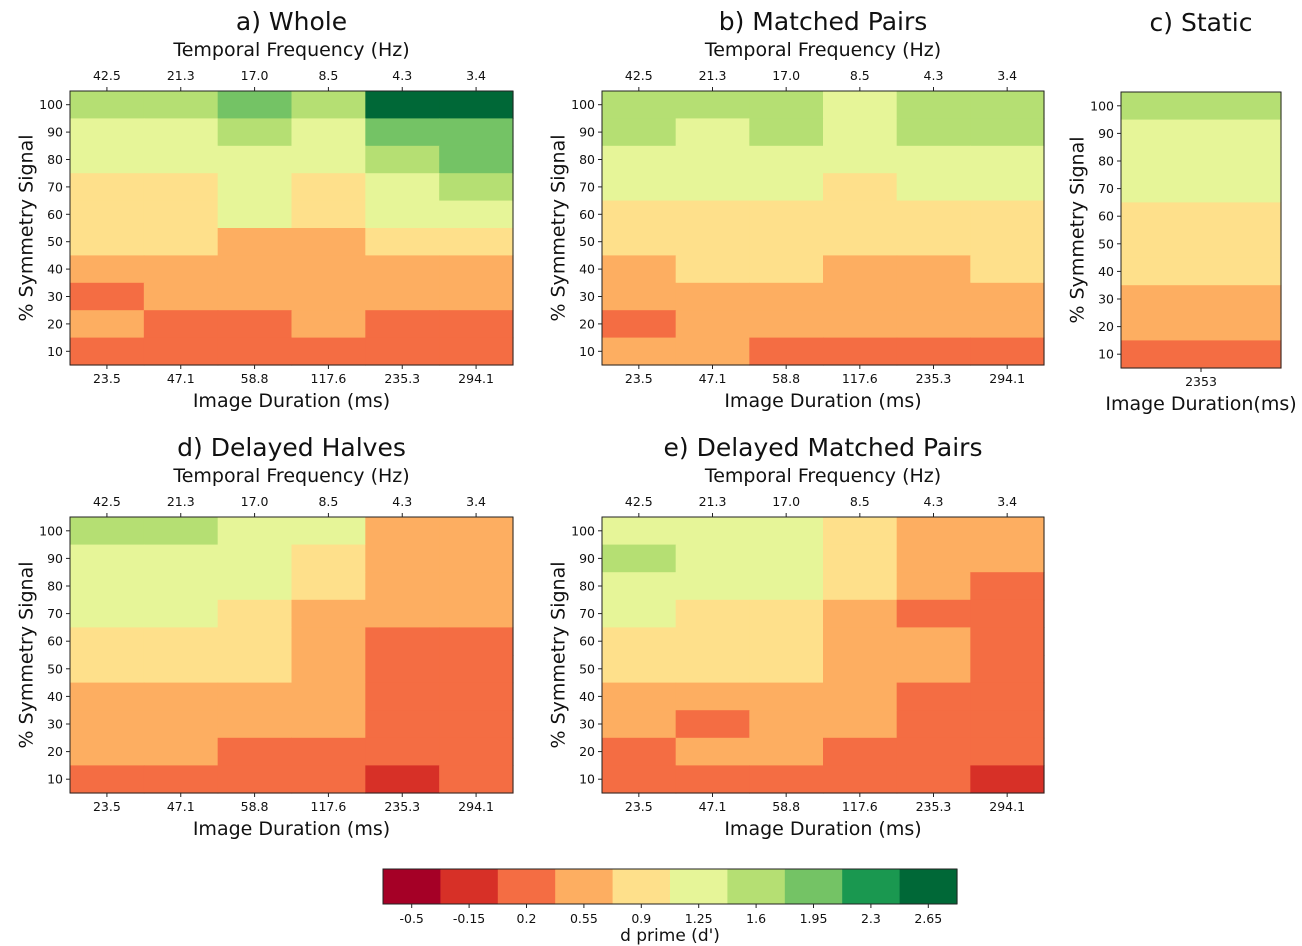 The image size is (1302, 946). What do you see at coordinates (639, 501) in the screenshot?
I see `top-tick-label: 42.5` at bounding box center [639, 501].